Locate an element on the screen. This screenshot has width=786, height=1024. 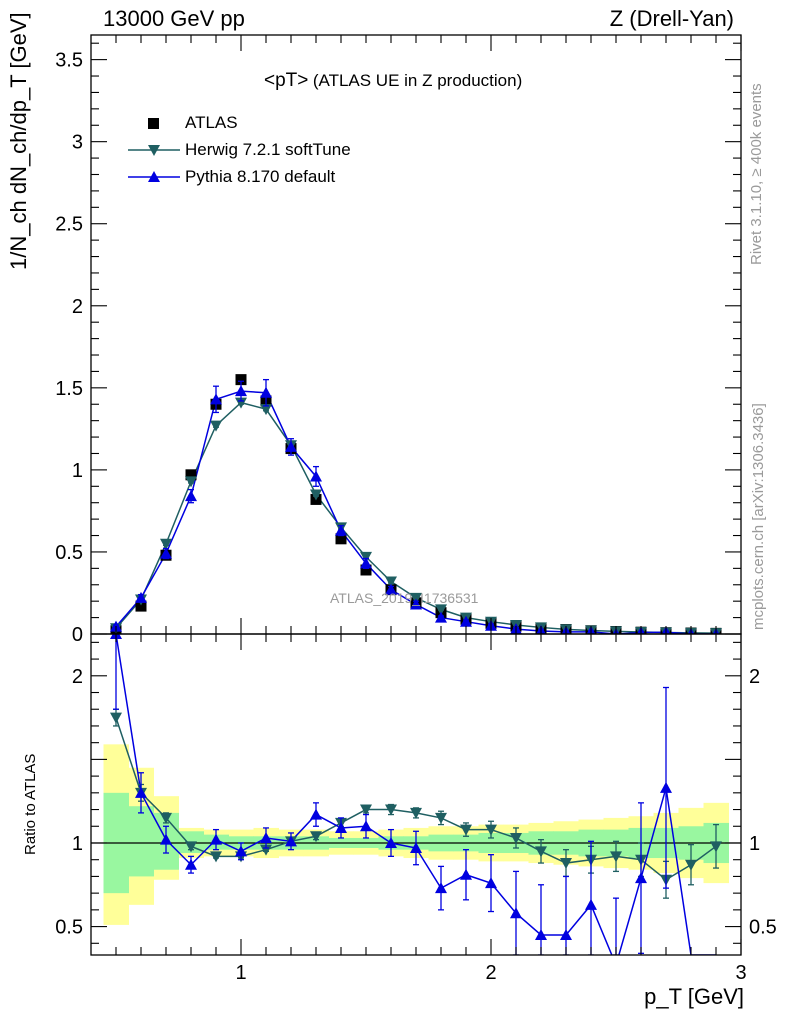
plot-subtitle: (ATLAS UE in Z production) is located at coordinates (417, 80).